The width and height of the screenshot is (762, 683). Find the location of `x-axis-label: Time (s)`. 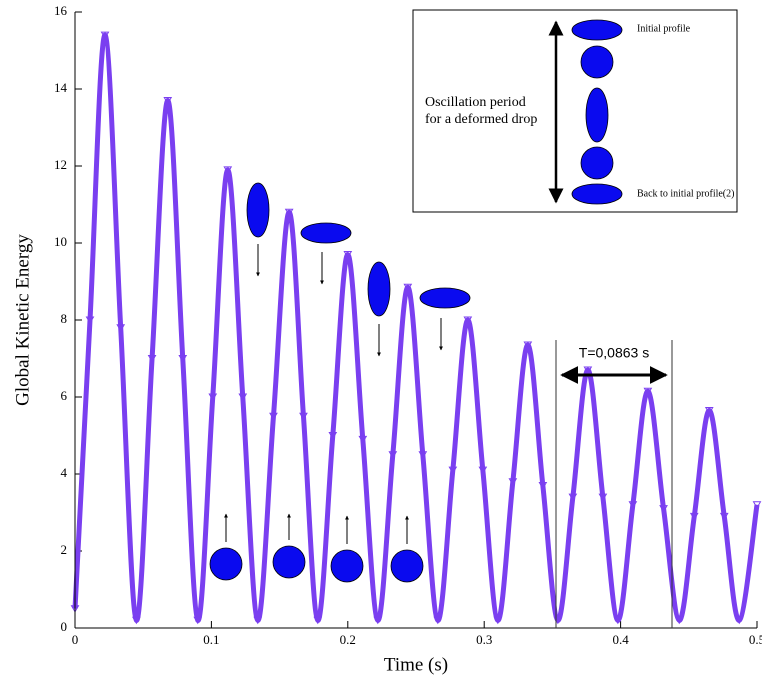

x-axis-label: Time (s) is located at coordinates (416, 664).